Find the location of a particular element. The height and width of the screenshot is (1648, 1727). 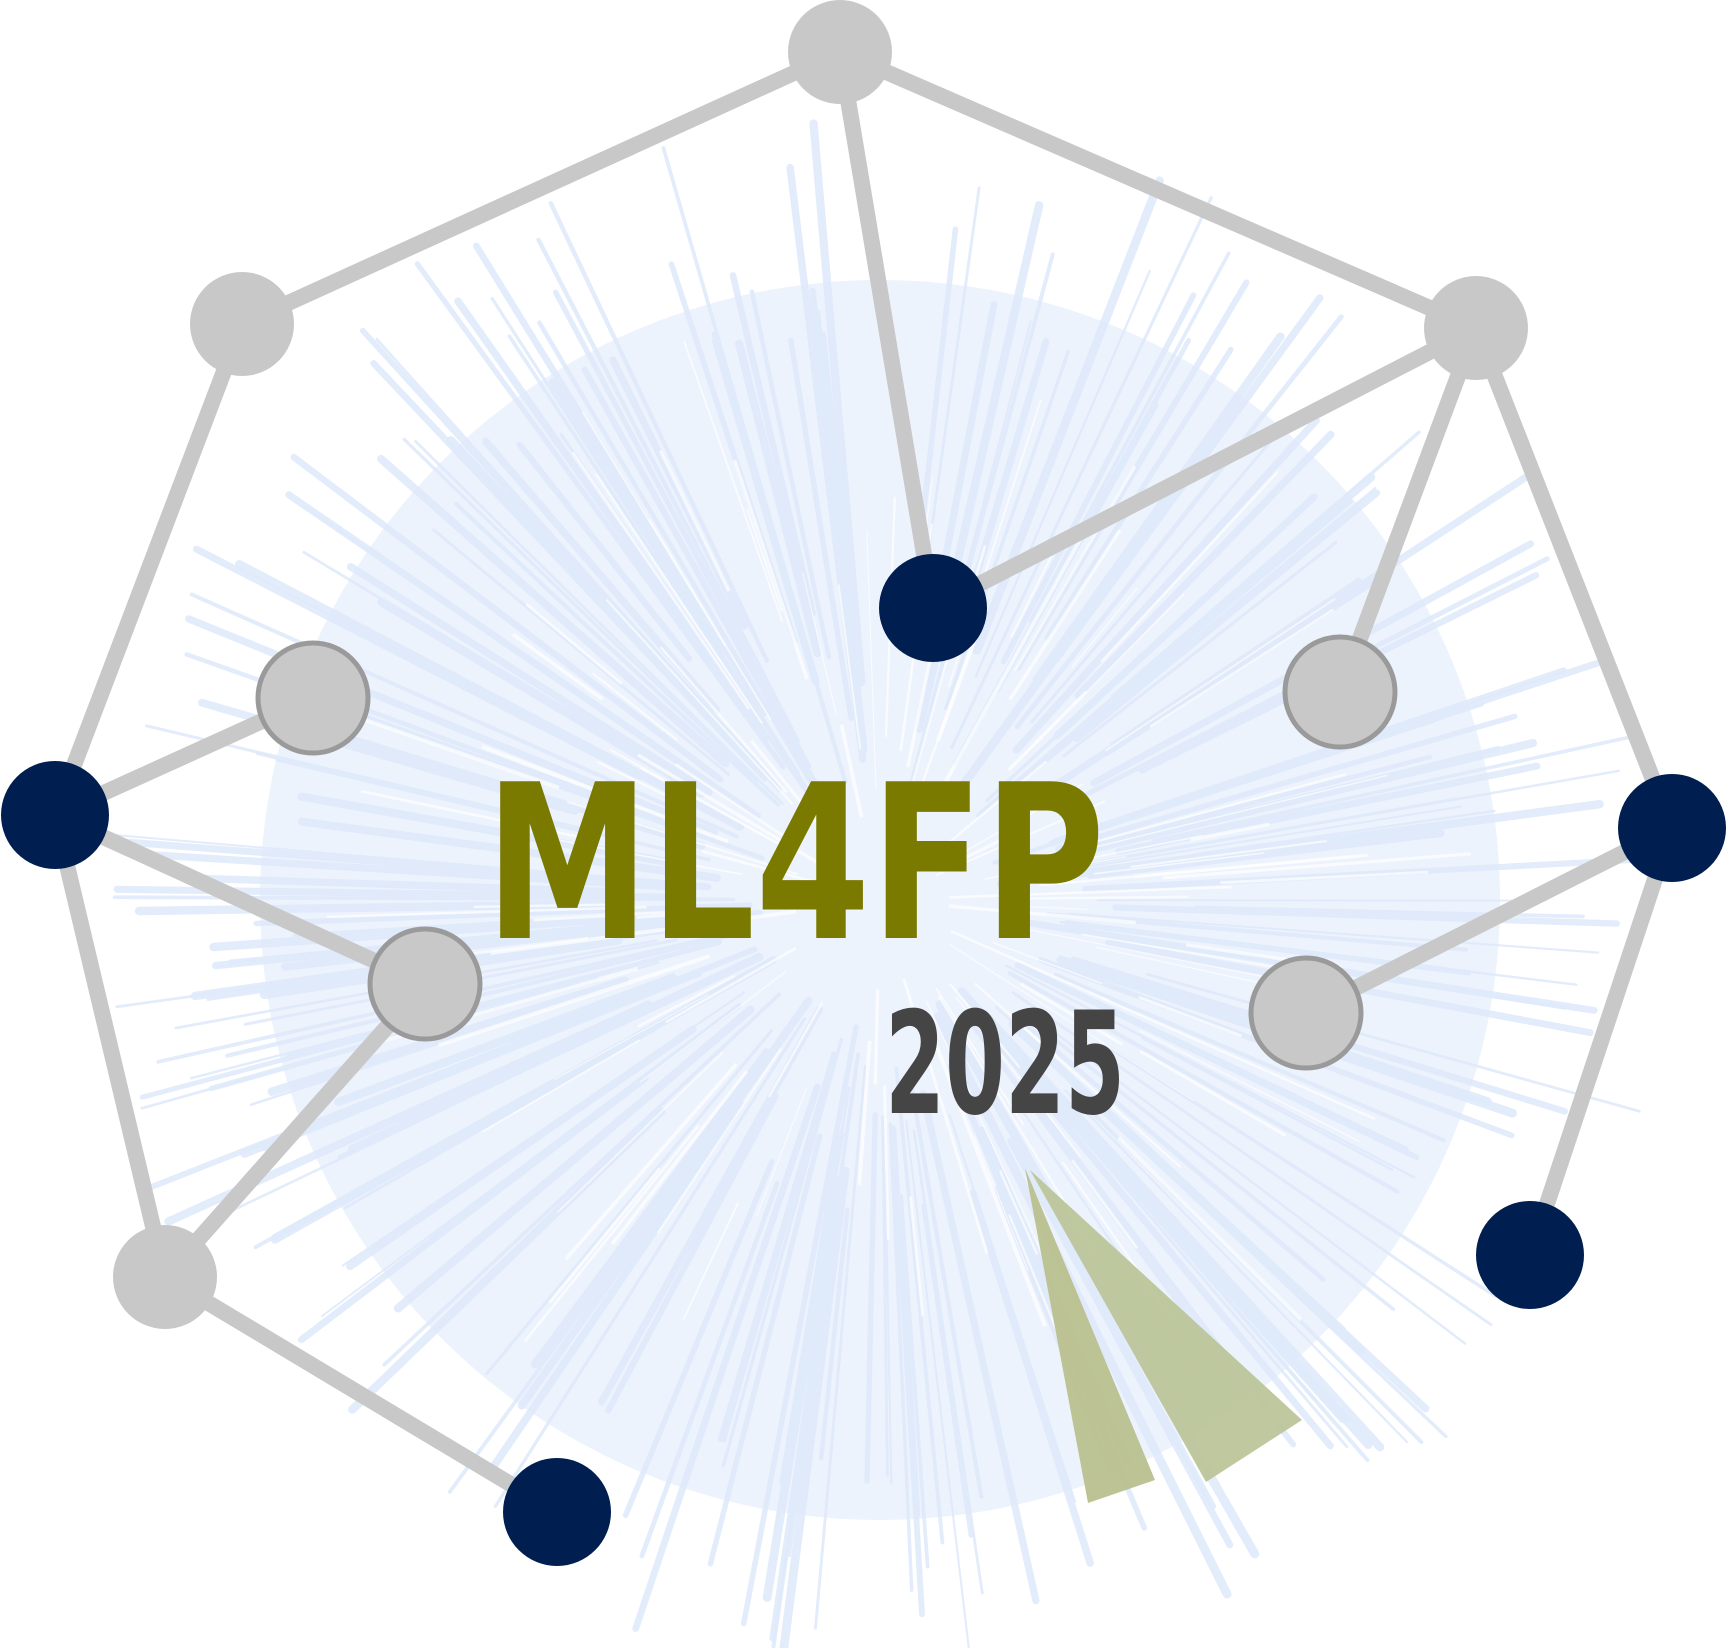

node-top is located at coordinates (840, 52).